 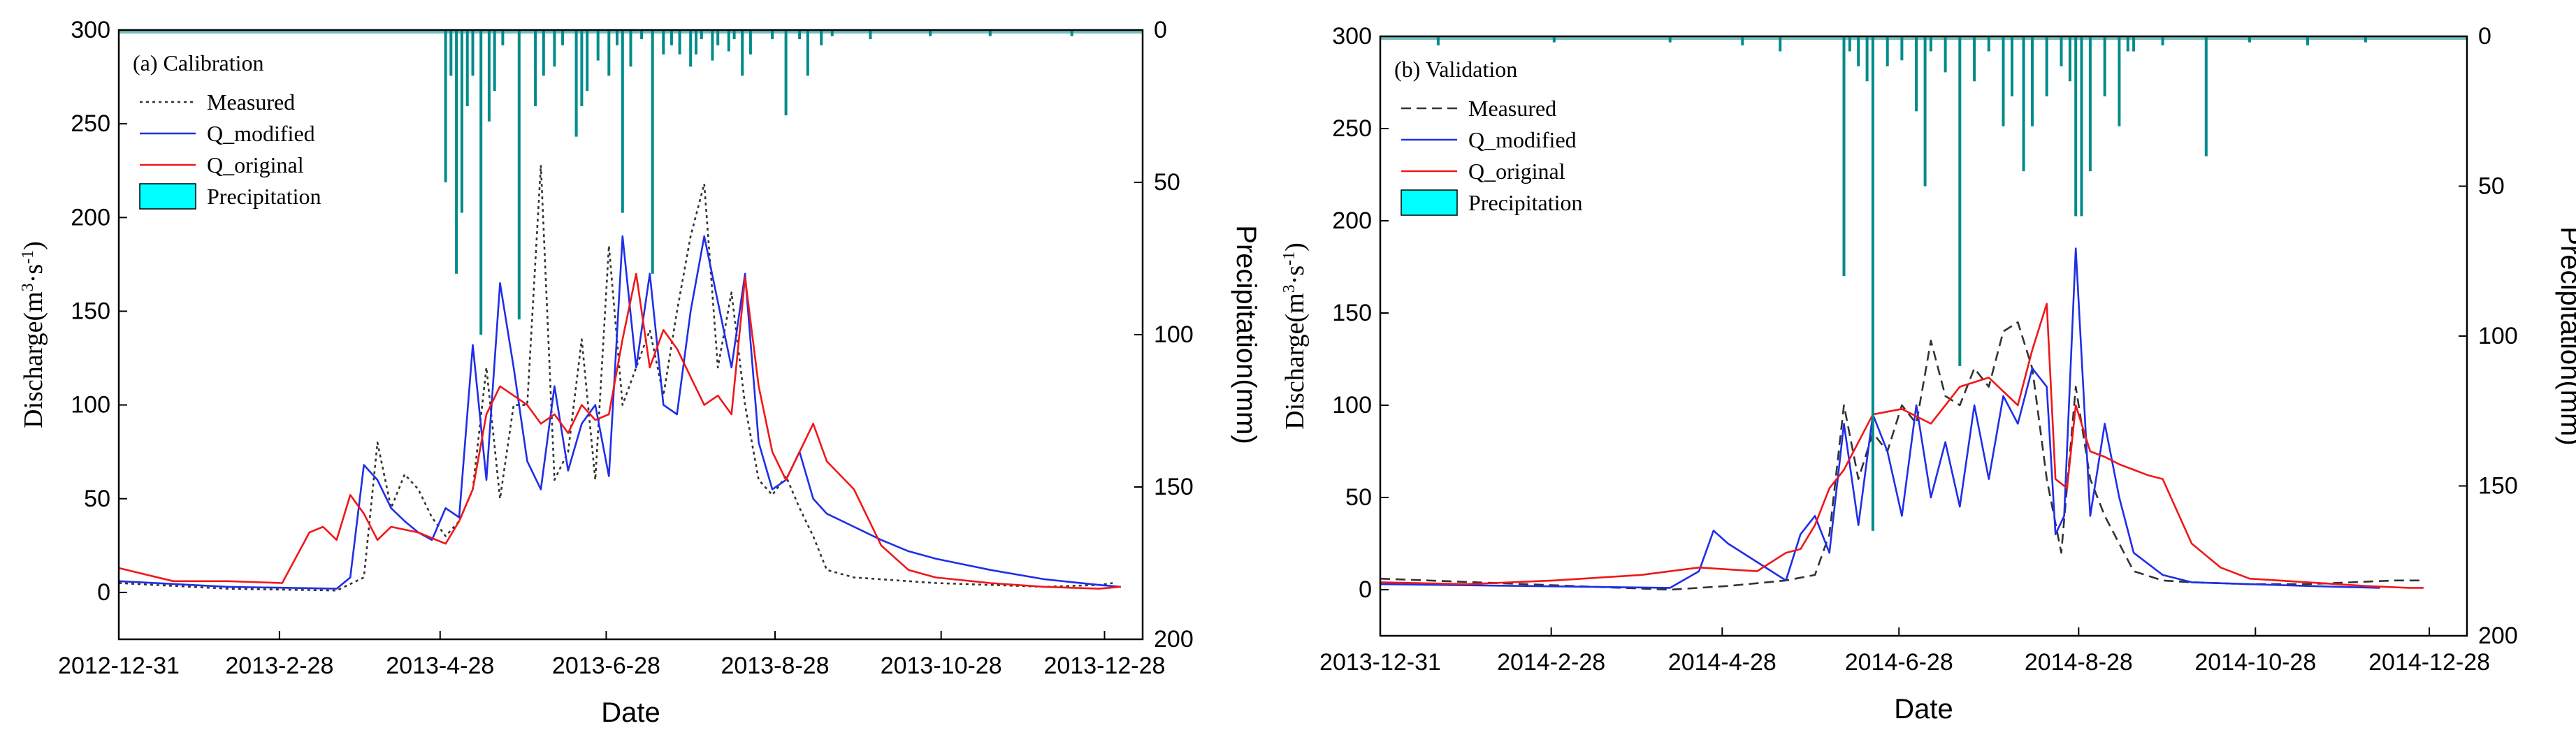 What do you see at coordinates (2498, 636) in the screenshot?
I see `y-right-tick-label: 200` at bounding box center [2498, 636].